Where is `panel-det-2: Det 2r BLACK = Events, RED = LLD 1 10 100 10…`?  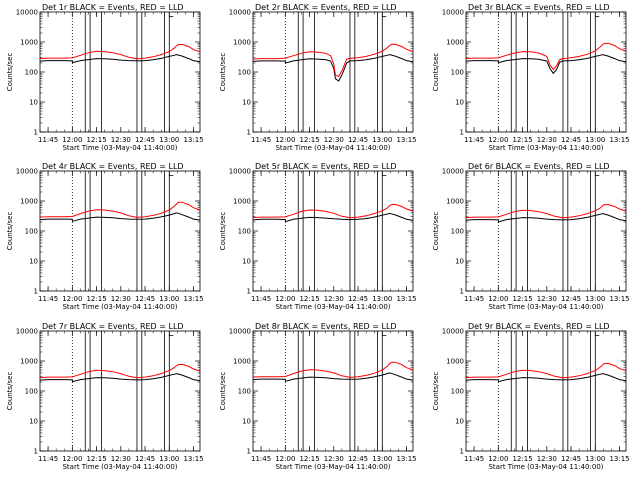 panel-det-2: Det 2r BLACK = Events, RED = LLD 1 10 100 10… is located at coordinates (318, 77).